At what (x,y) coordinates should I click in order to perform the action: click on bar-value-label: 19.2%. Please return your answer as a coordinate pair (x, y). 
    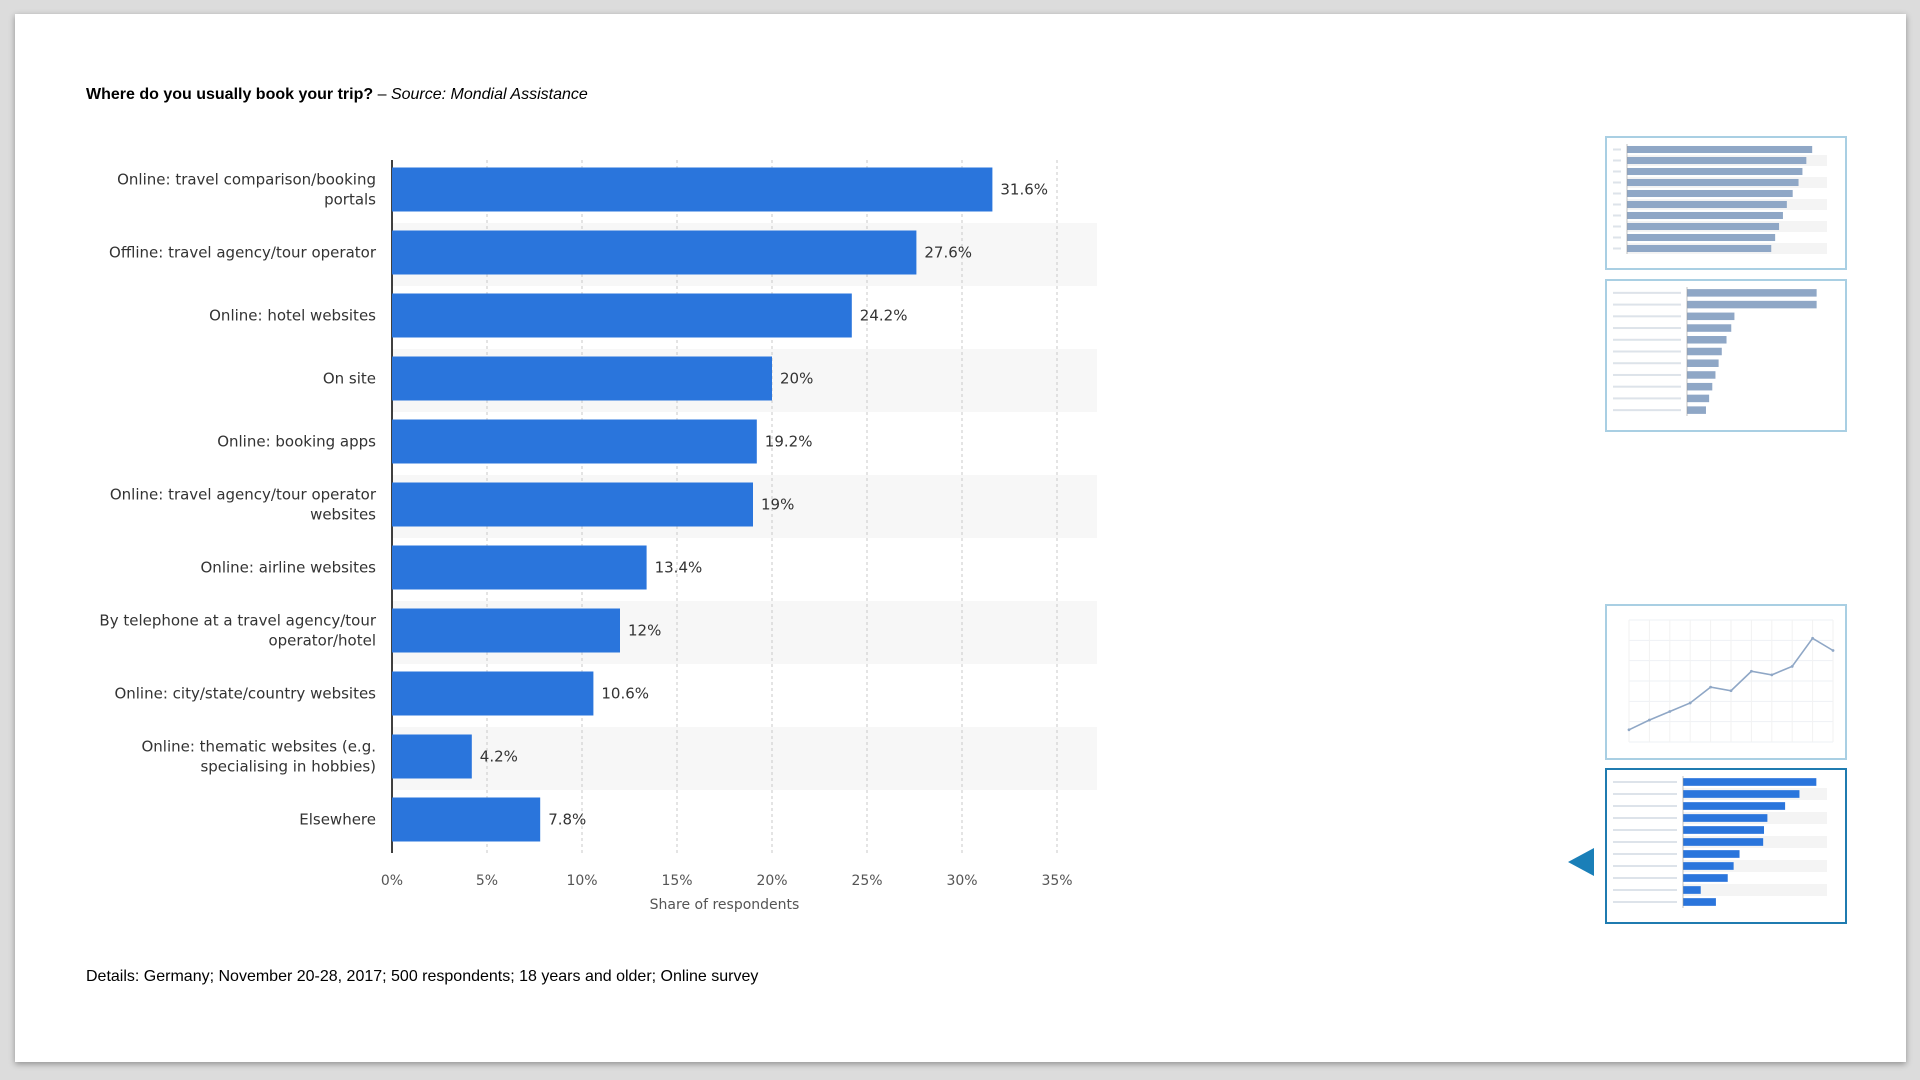
    Looking at the image, I should click on (789, 442).